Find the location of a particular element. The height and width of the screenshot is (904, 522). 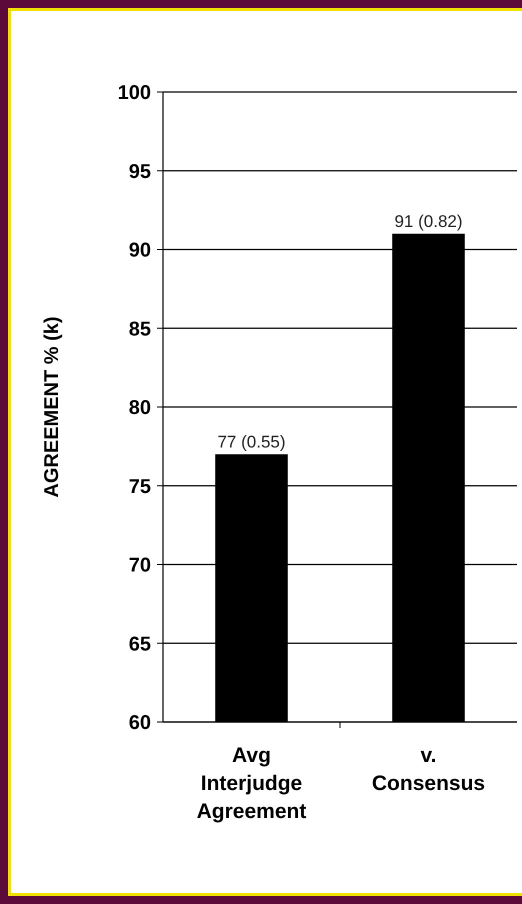

y-tick-label: 90 is located at coordinates (139, 251).